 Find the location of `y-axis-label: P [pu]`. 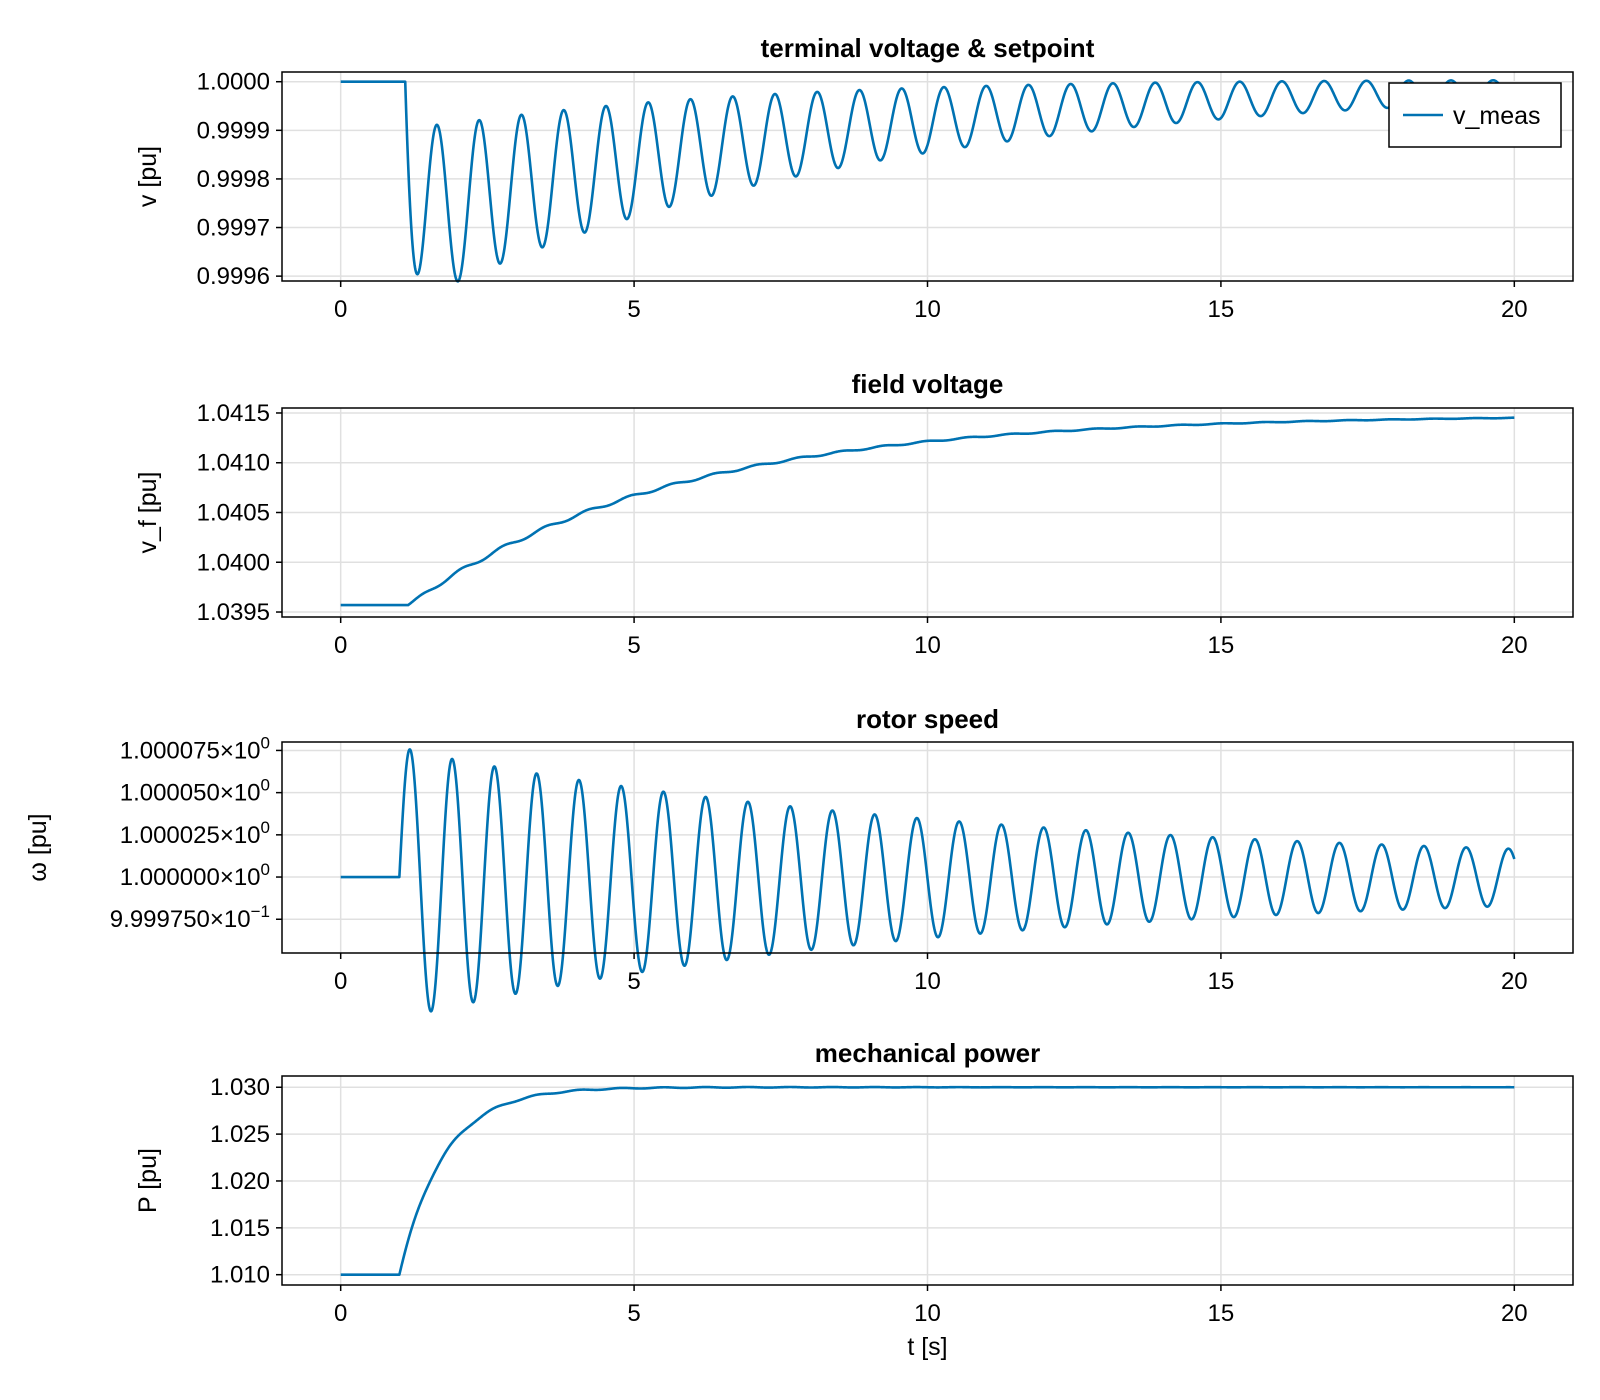

y-axis-label: P [pu] is located at coordinates (148, 1180).